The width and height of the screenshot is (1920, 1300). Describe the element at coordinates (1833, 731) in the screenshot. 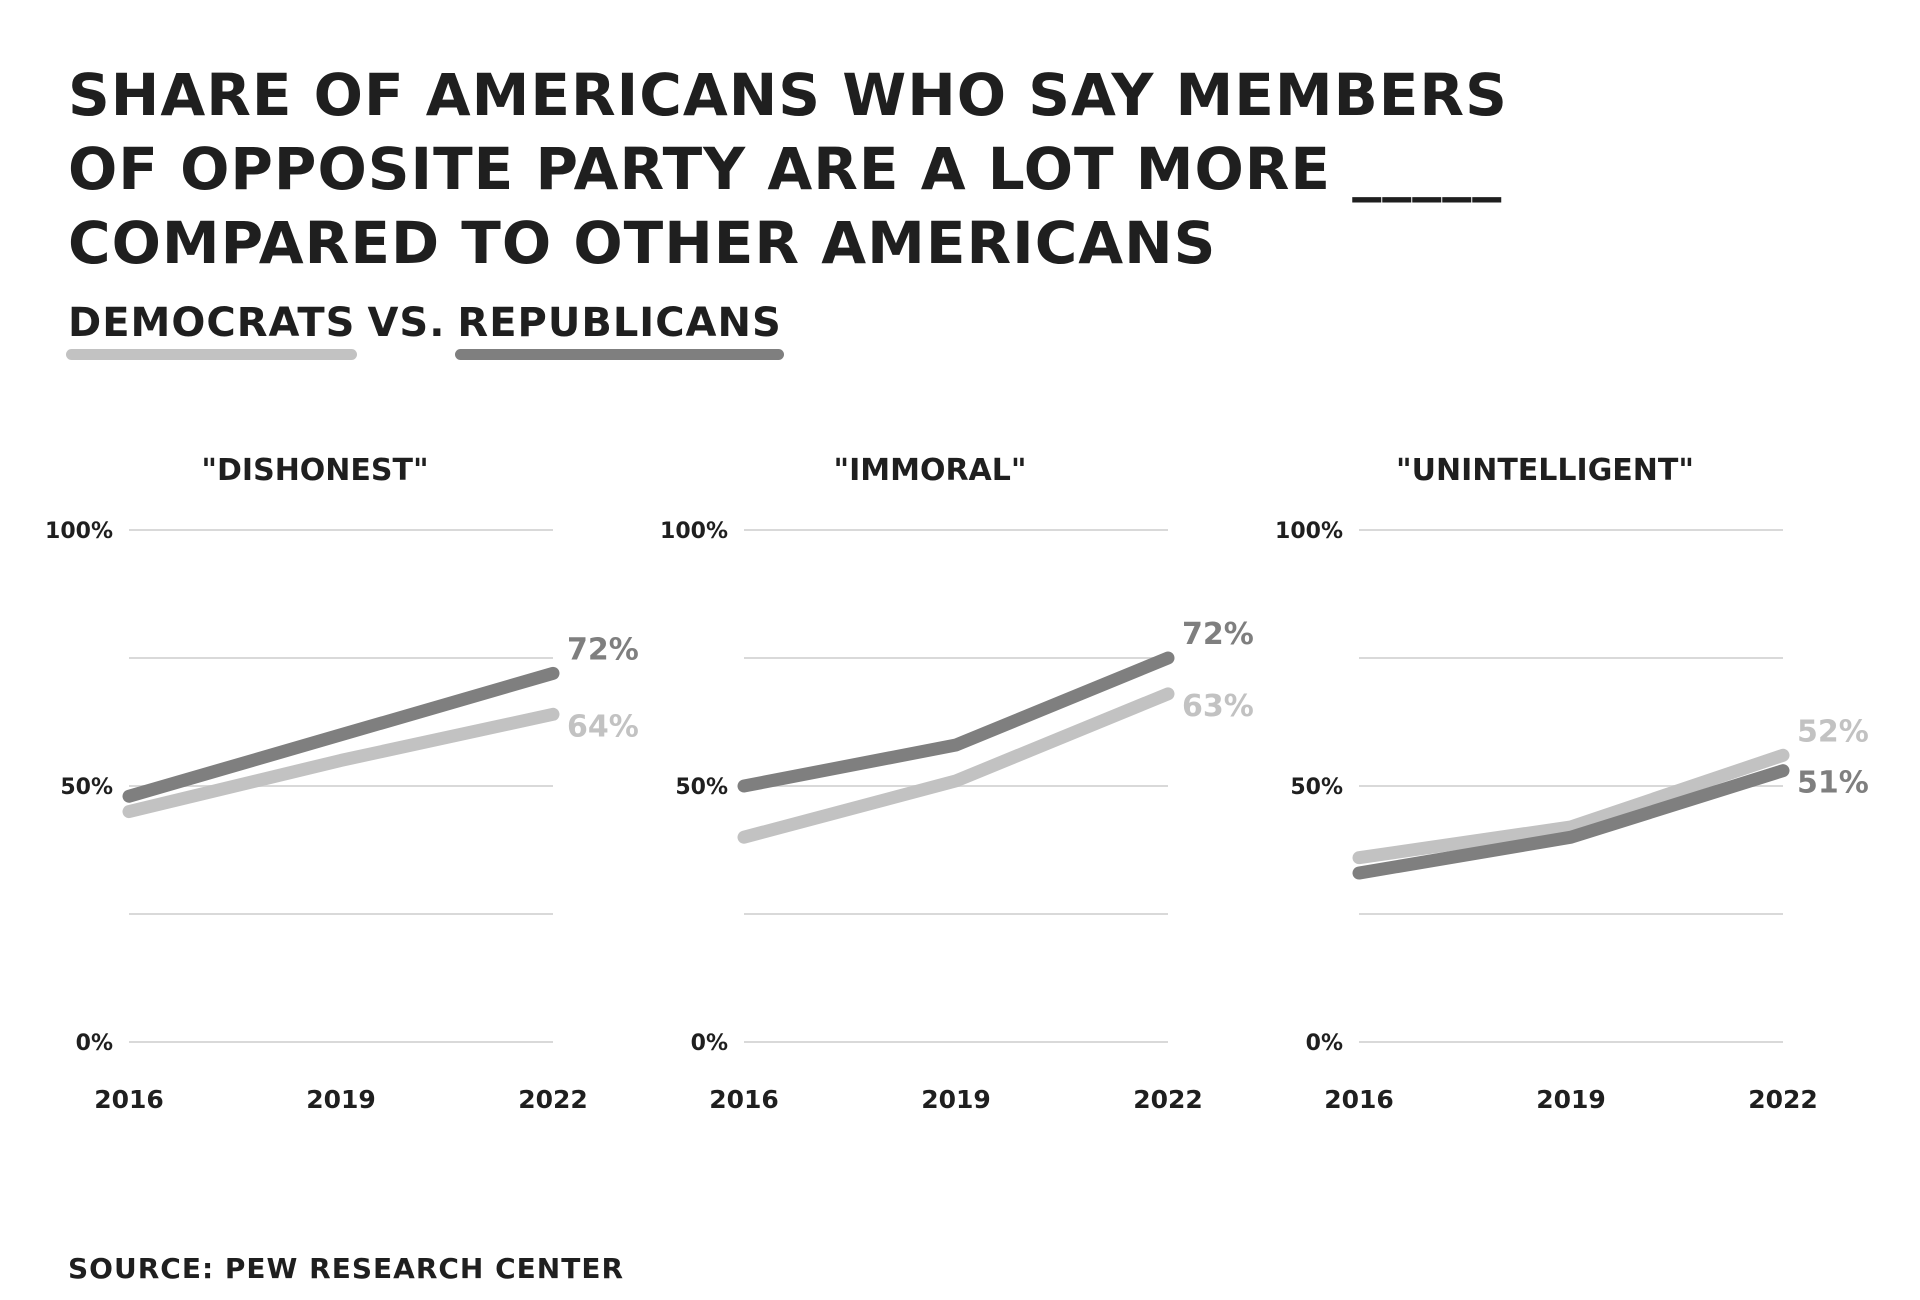

I see `end-label-democrats: 52%` at that location.